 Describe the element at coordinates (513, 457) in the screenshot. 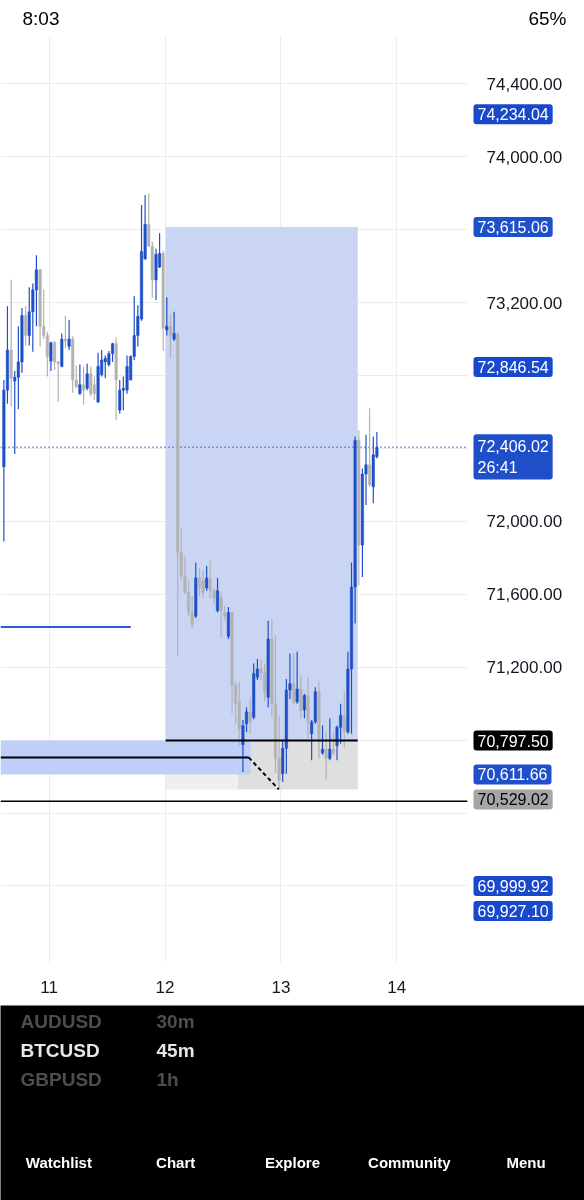

I see `ref-line-label: 72,406.02 26:41` at that location.